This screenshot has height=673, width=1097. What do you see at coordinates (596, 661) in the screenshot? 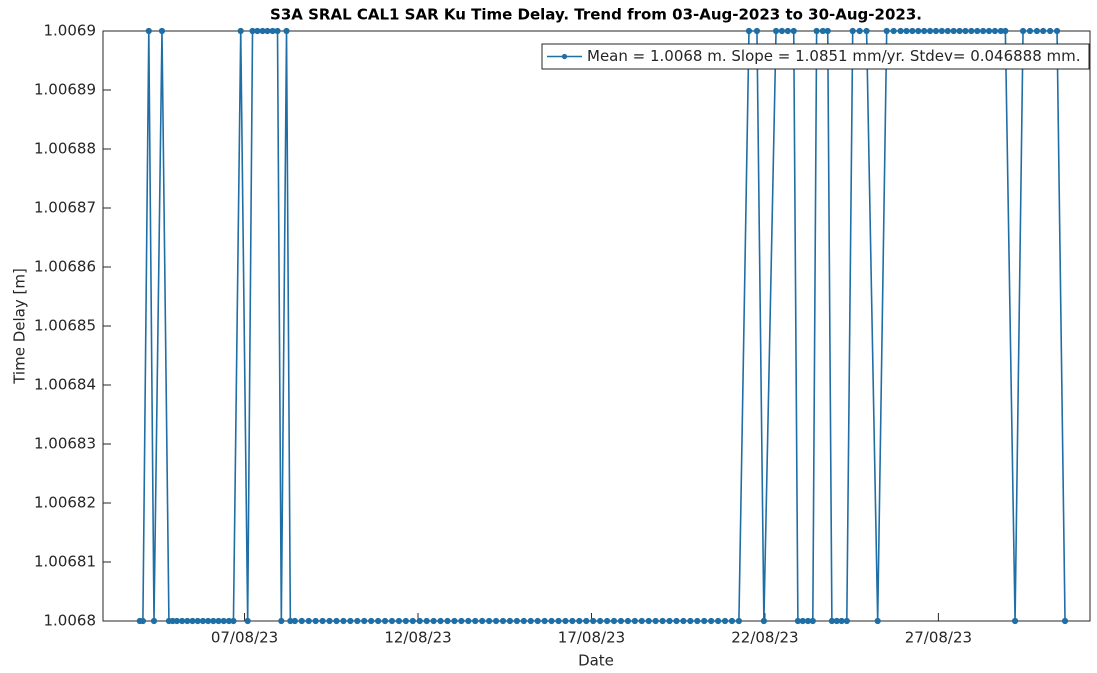
I see `x-axis-label: Date` at bounding box center [596, 661].